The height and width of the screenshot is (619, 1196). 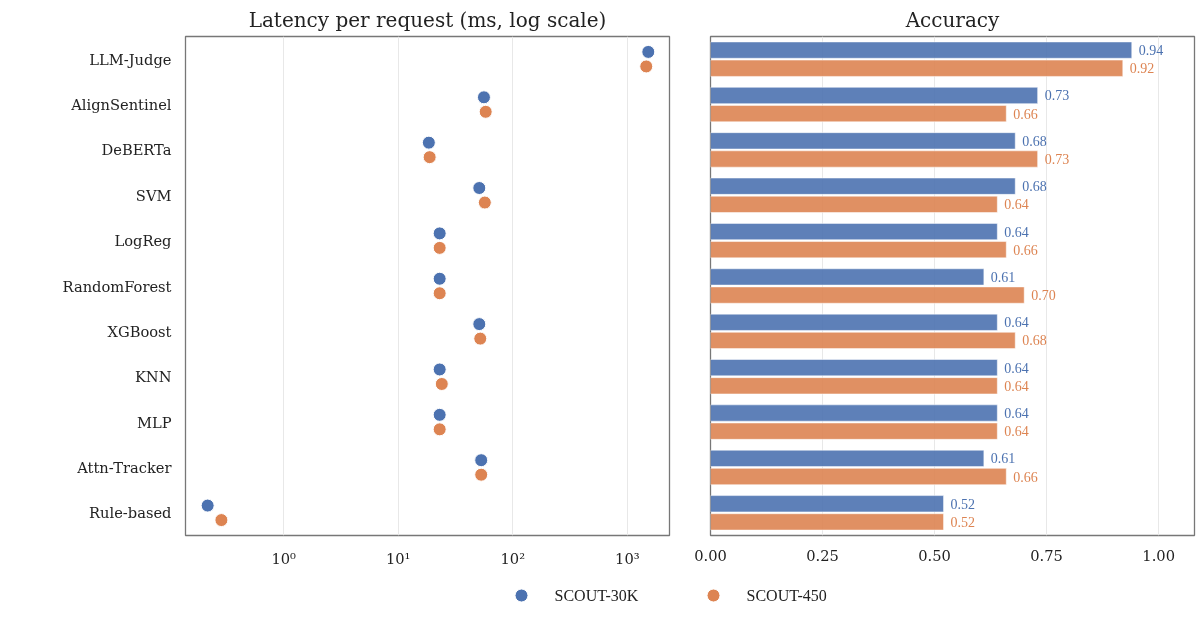 I want to click on y-tick-label: XGBoost, so click(x=139, y=331).